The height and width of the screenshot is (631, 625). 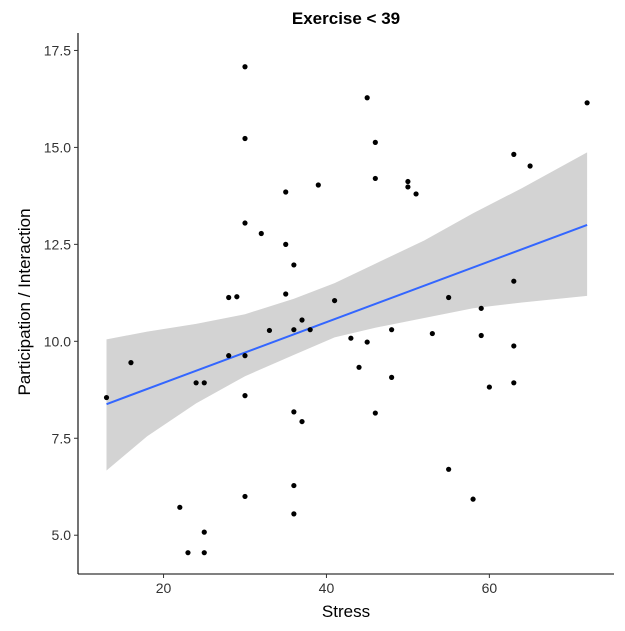 I want to click on y-axis-title: Participation / Interaction, so click(x=24, y=301).